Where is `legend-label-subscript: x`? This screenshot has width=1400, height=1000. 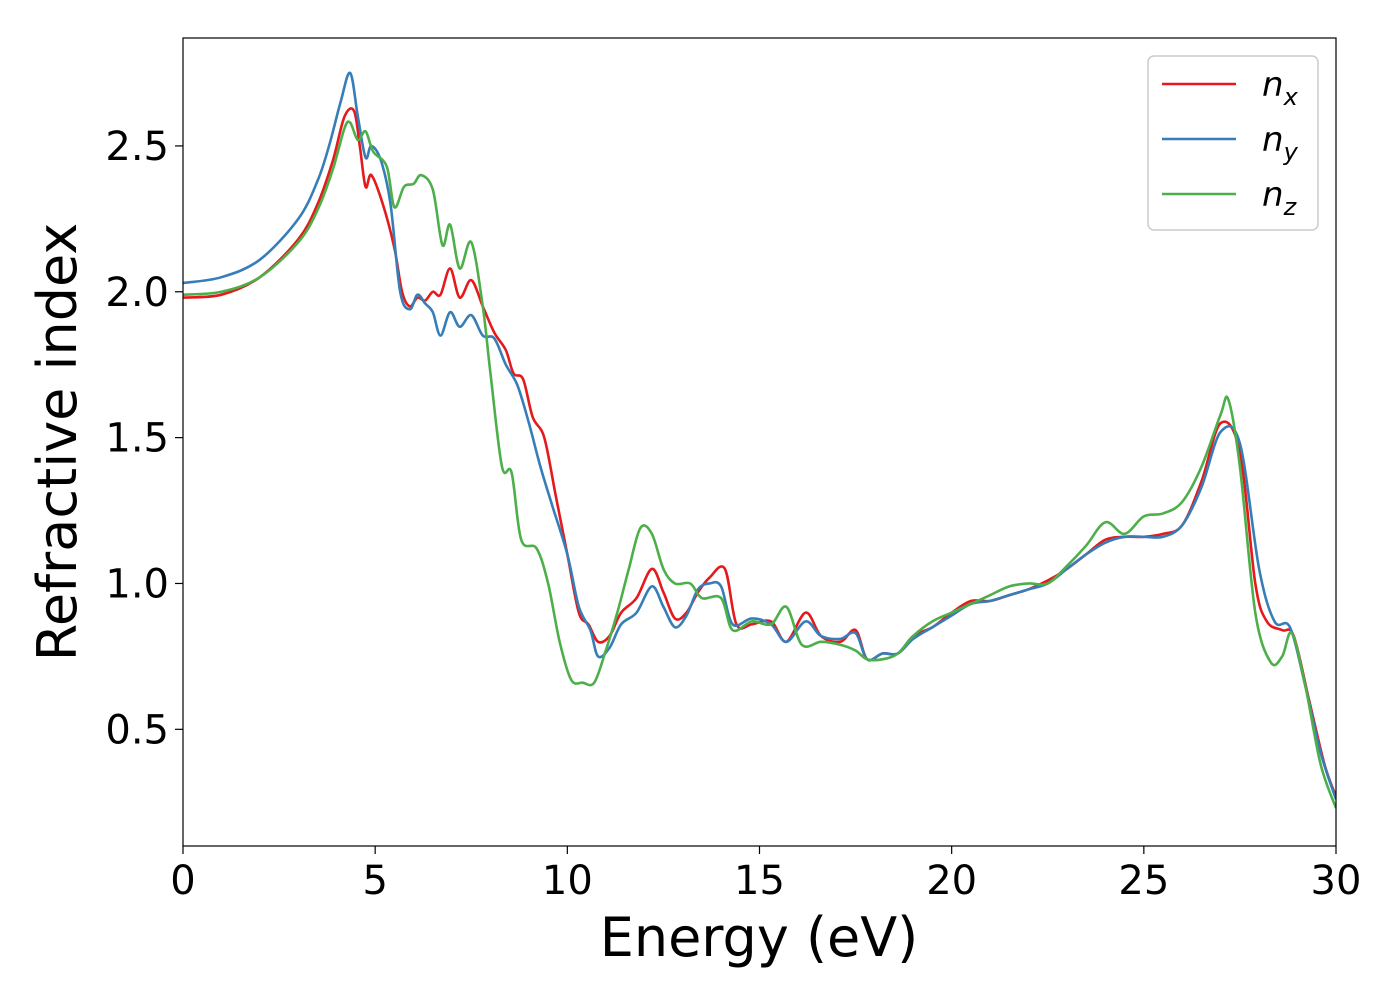 legend-label-subscript: x is located at coordinates (1291, 97).